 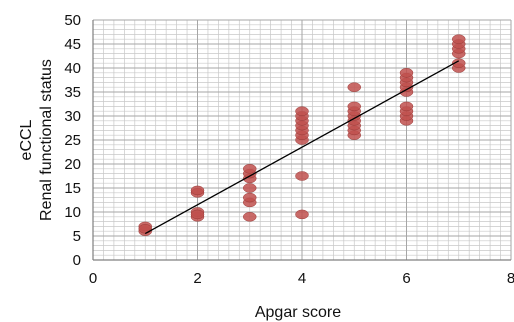 What do you see at coordinates (72, 20) in the screenshot?
I see `y-tick-label: 50` at bounding box center [72, 20].